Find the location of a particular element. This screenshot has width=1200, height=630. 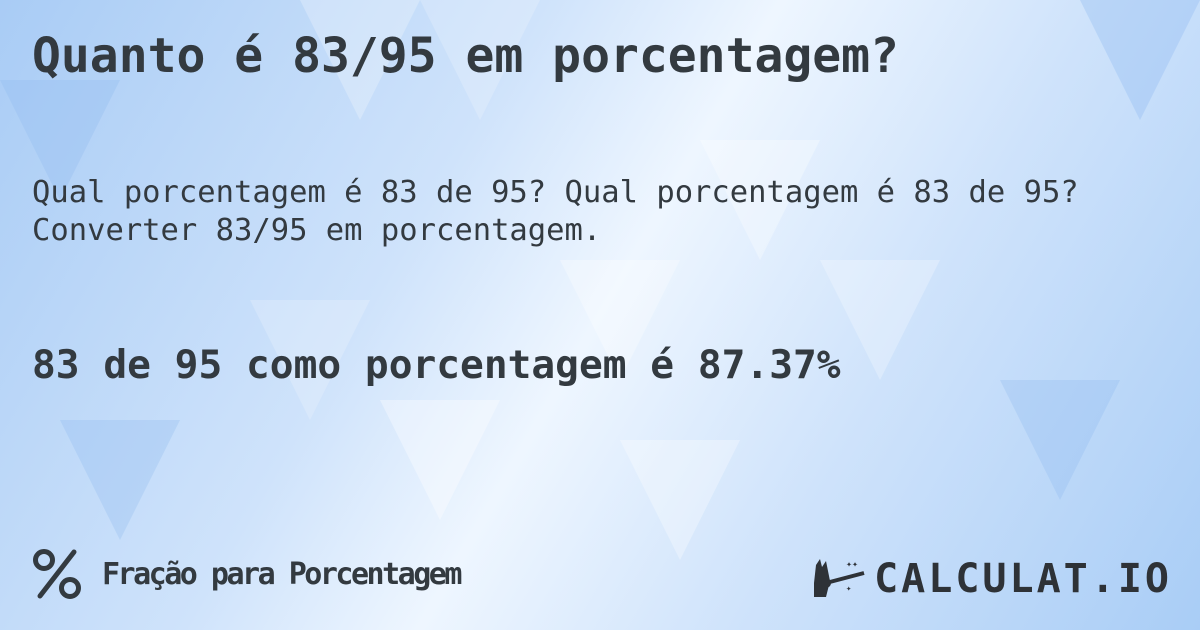

category-link: Fração para Porcentagem is located at coordinates (247, 574).